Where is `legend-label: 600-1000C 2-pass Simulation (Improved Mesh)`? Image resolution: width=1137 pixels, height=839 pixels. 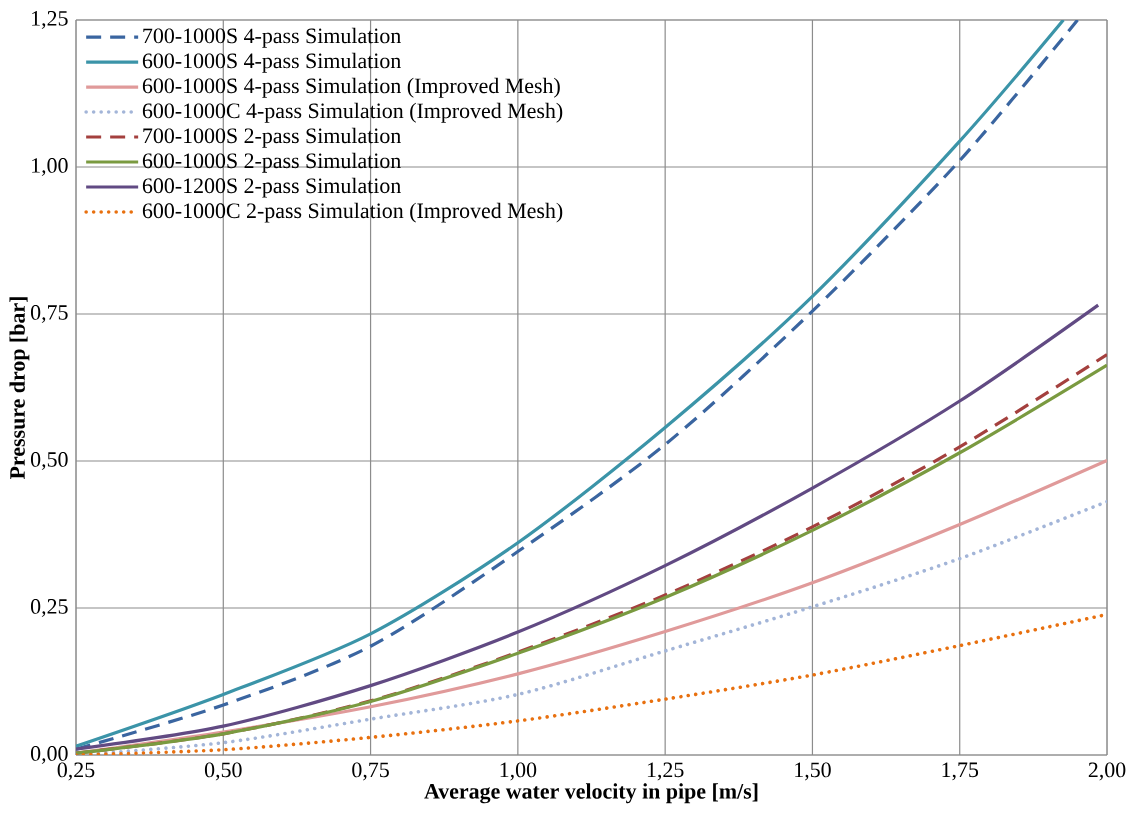 legend-label: 600-1000C 2-pass Simulation (Improved Mesh) is located at coordinates (352, 212).